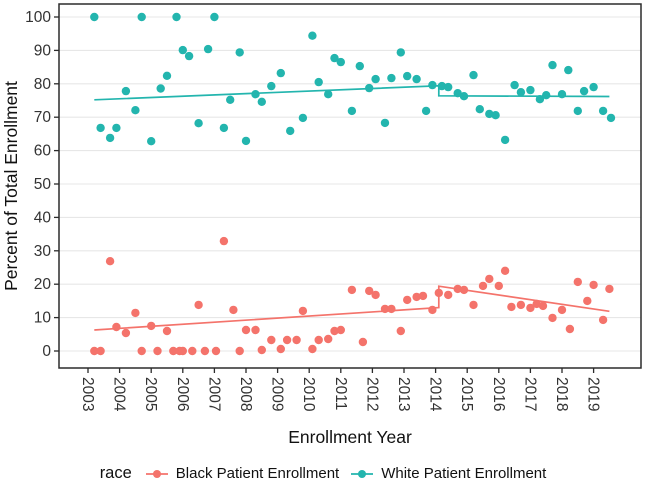 The image size is (646, 489). What do you see at coordinates (11, 186) in the screenshot?
I see `y-axis-title: Percent of Total Enrollment` at bounding box center [11, 186].